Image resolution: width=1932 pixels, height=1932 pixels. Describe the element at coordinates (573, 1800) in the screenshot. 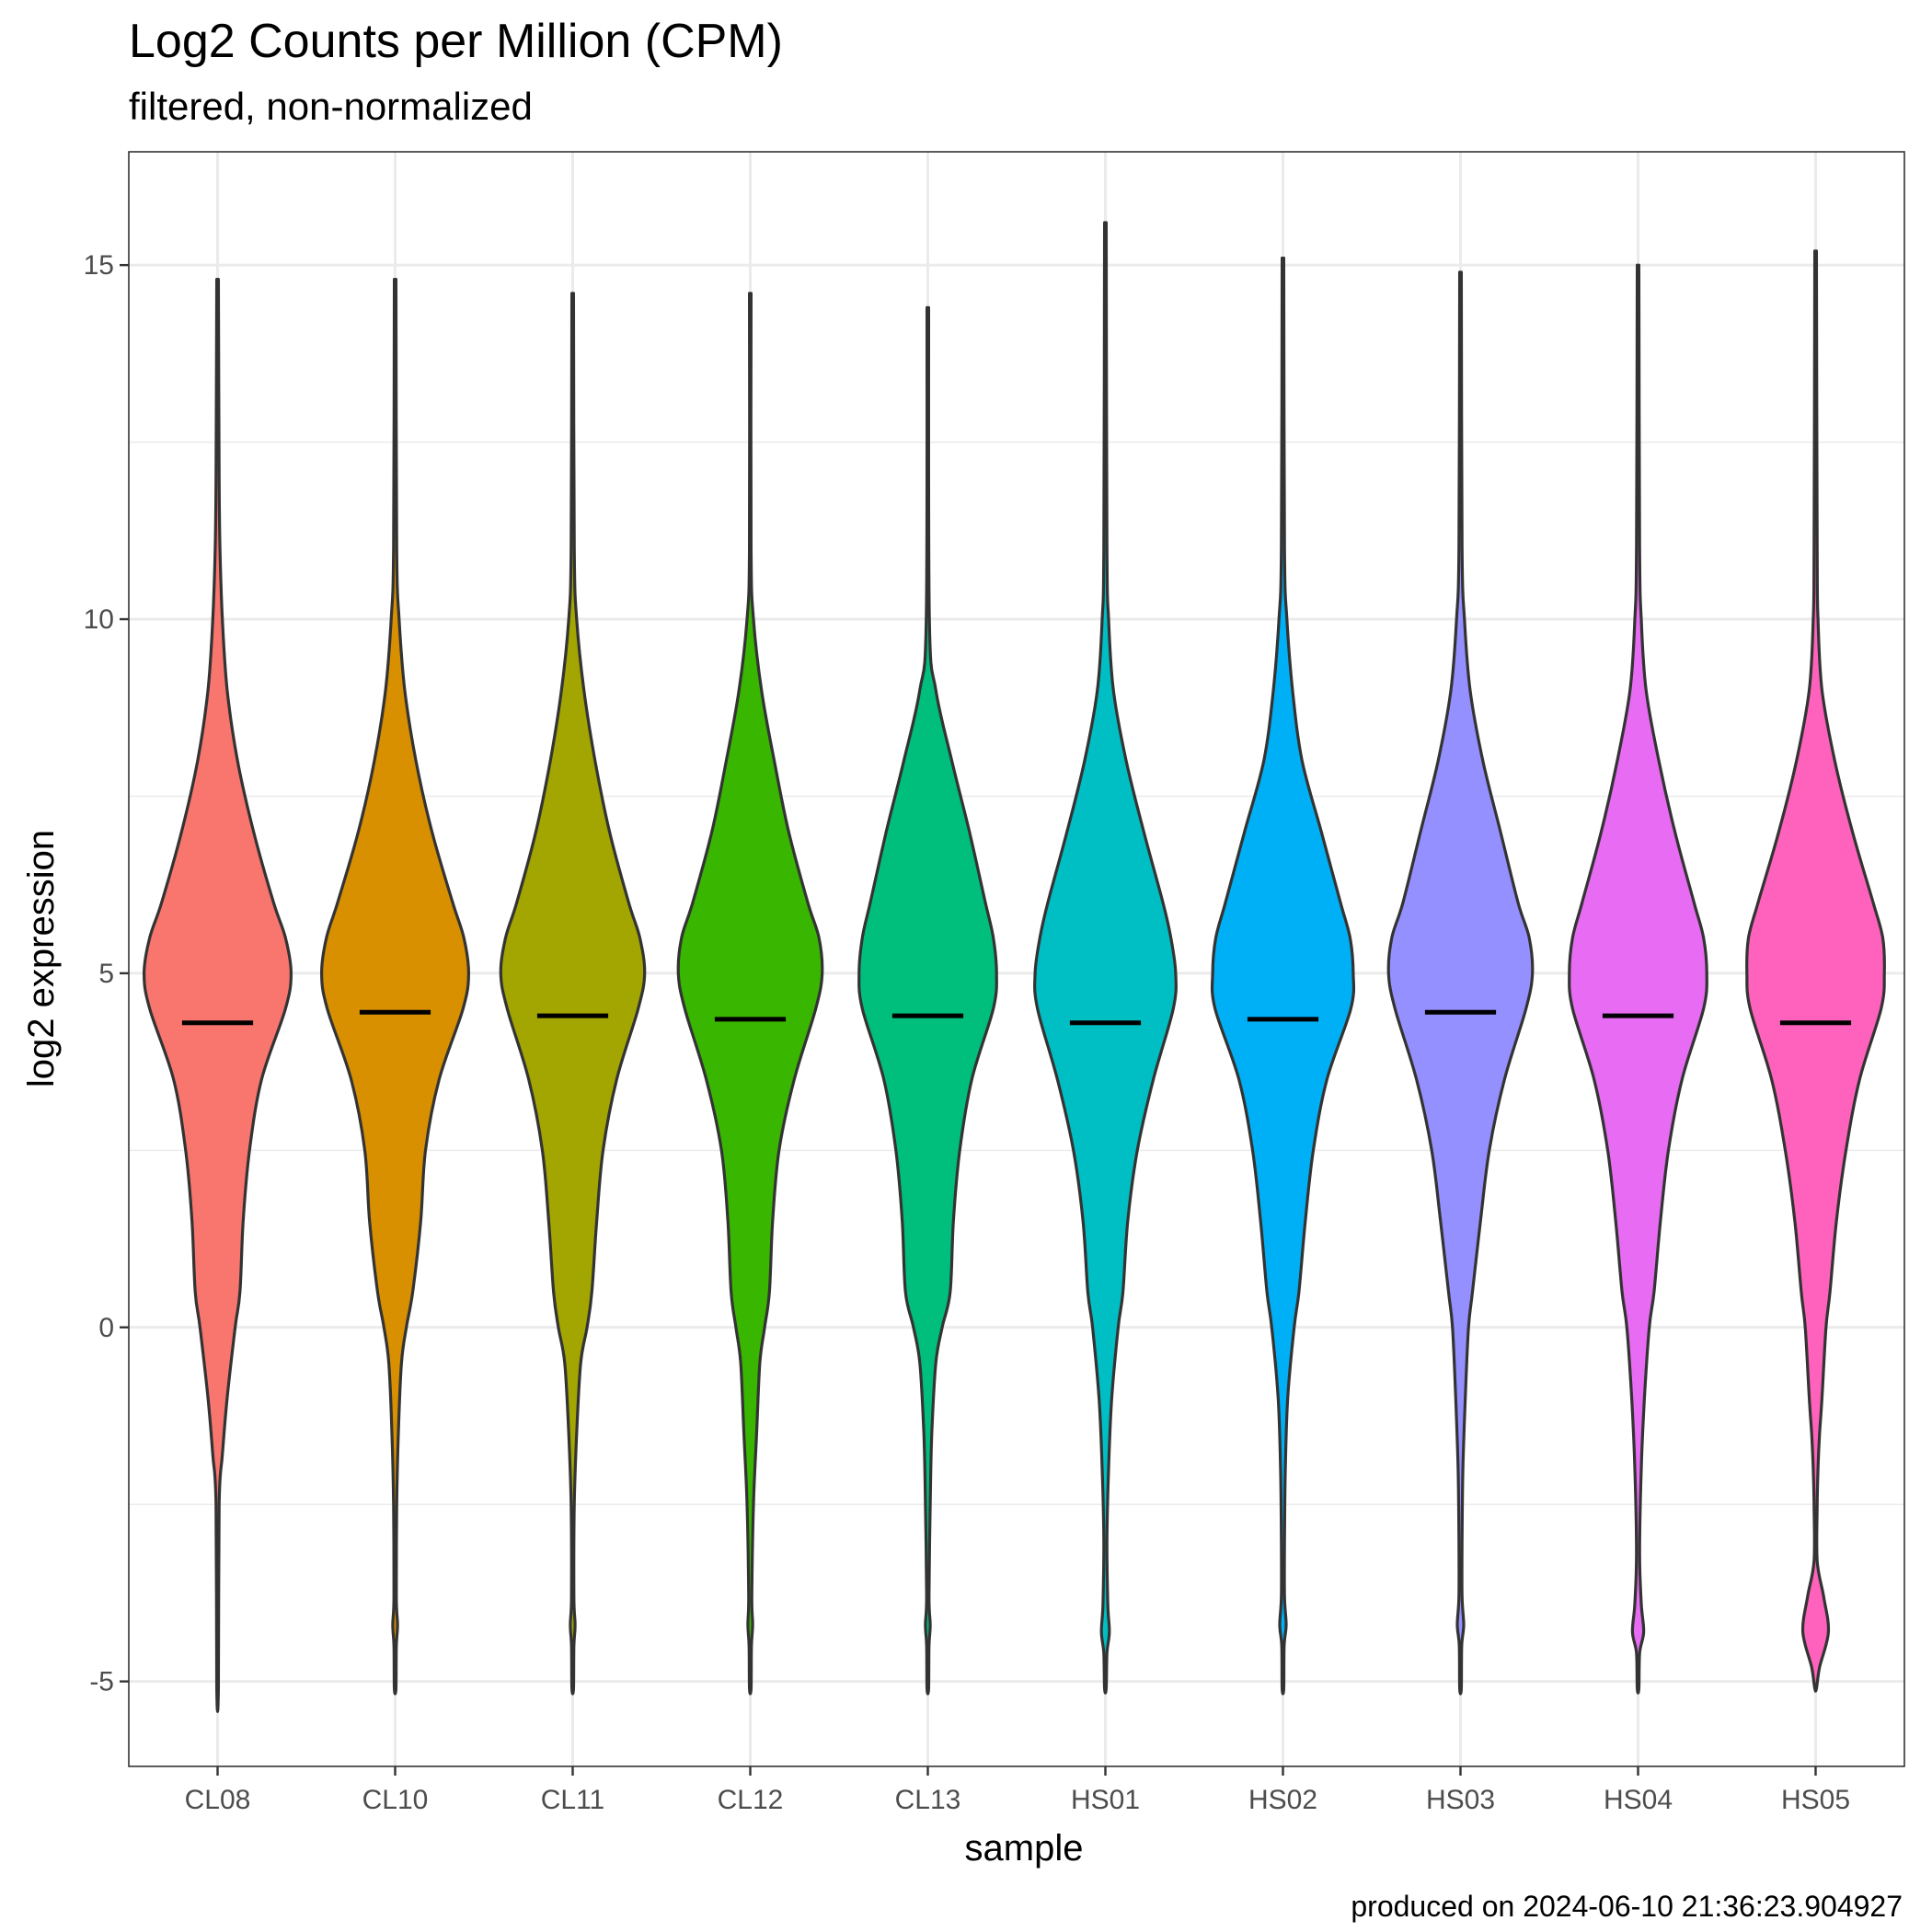

I see `x-tick-label: CL11` at that location.